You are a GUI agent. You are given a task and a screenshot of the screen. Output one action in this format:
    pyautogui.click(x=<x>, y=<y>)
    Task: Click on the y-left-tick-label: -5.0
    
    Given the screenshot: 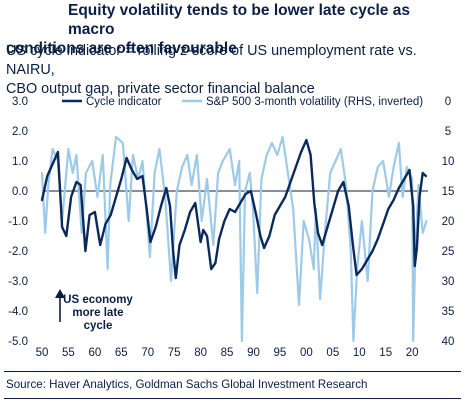 What is the action you would take?
    pyautogui.click(x=18, y=342)
    